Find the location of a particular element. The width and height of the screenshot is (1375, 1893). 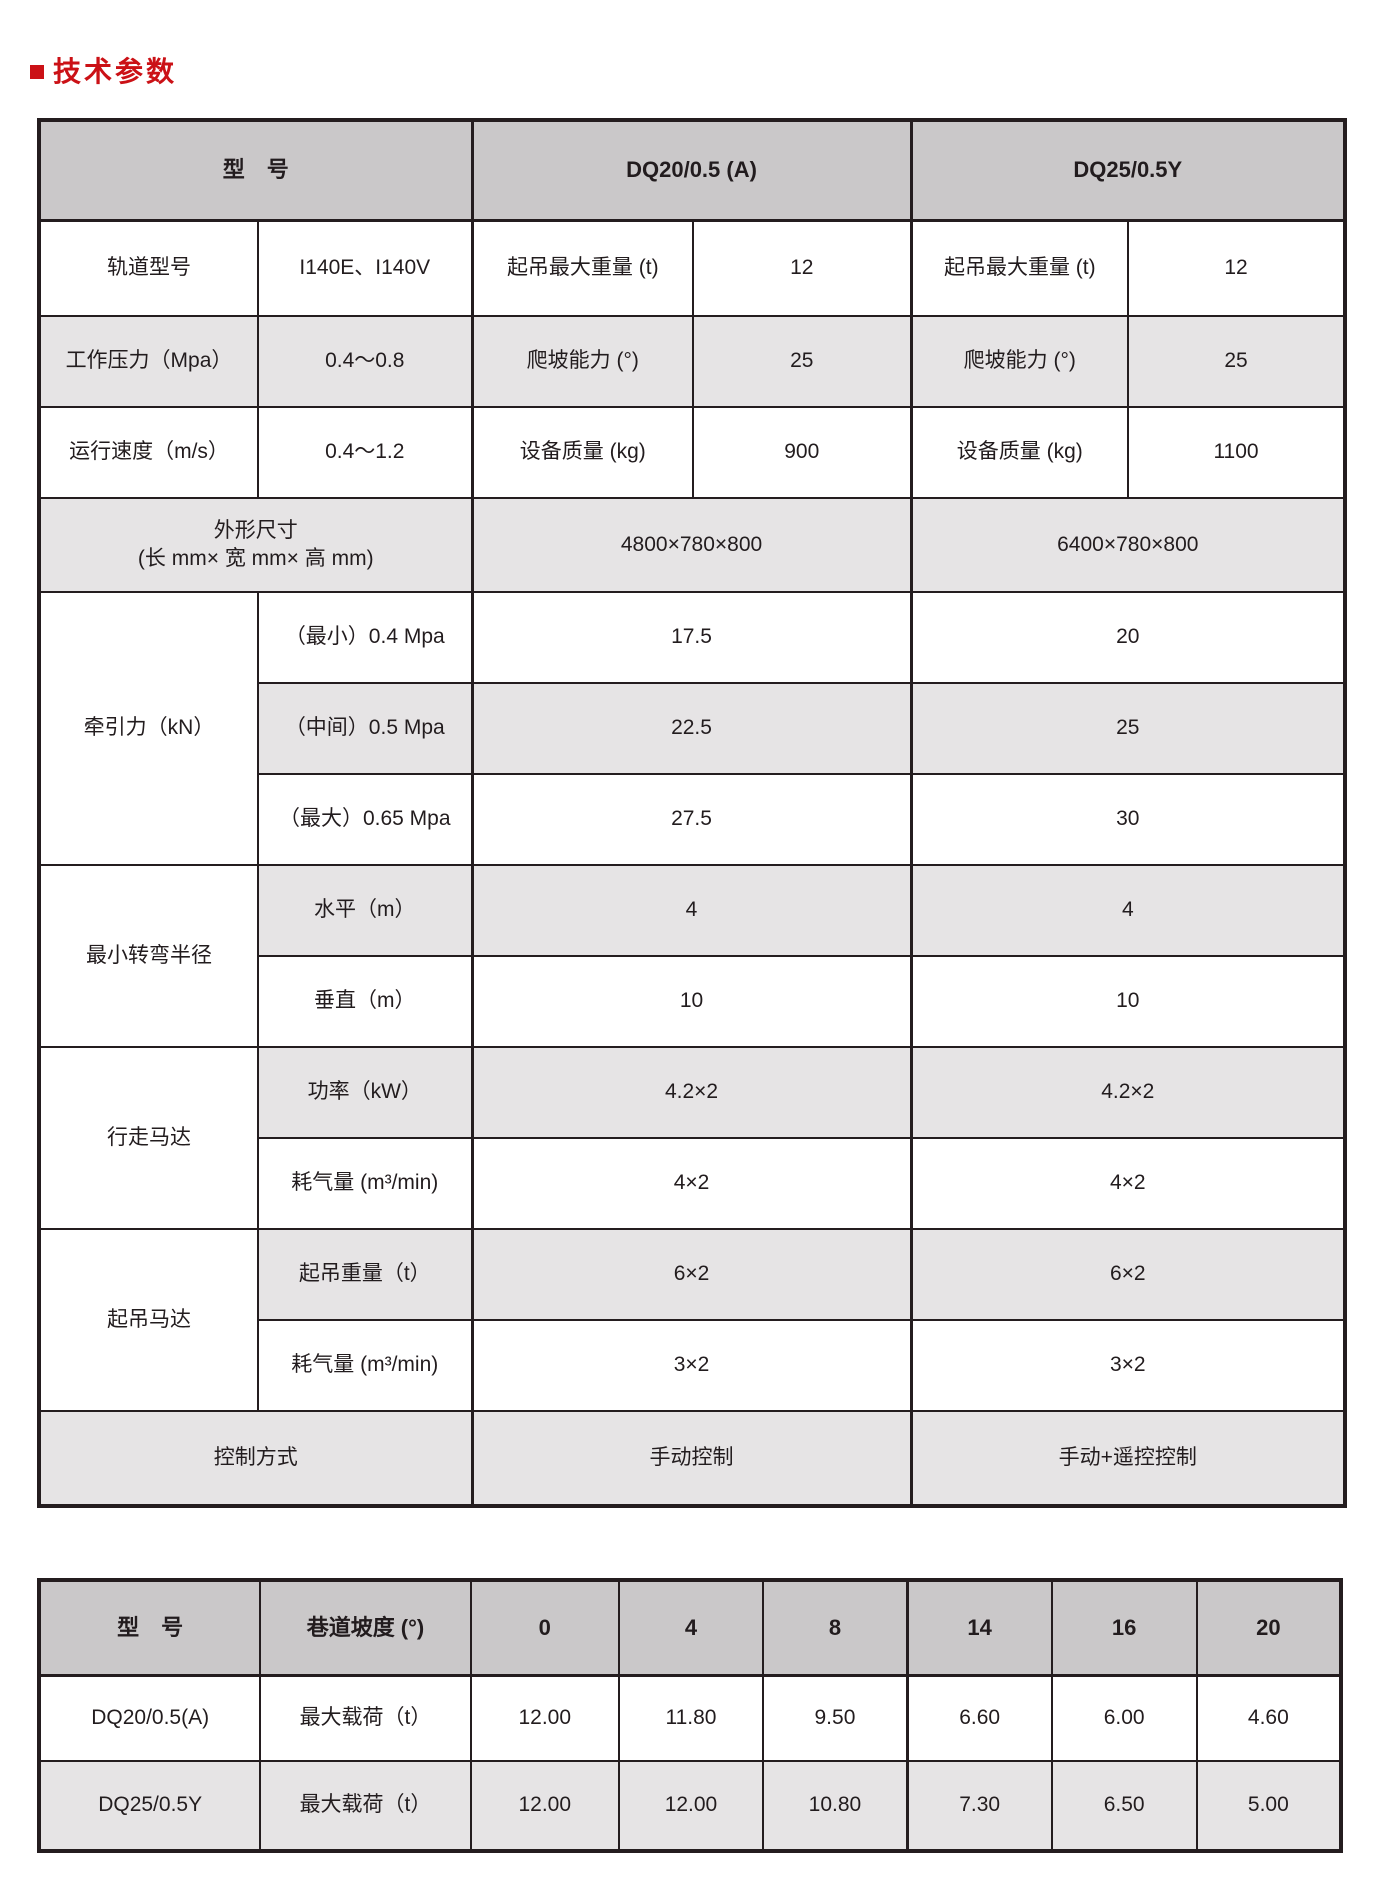

cell: 手动+遥控控制 is located at coordinates (1128, 1458).